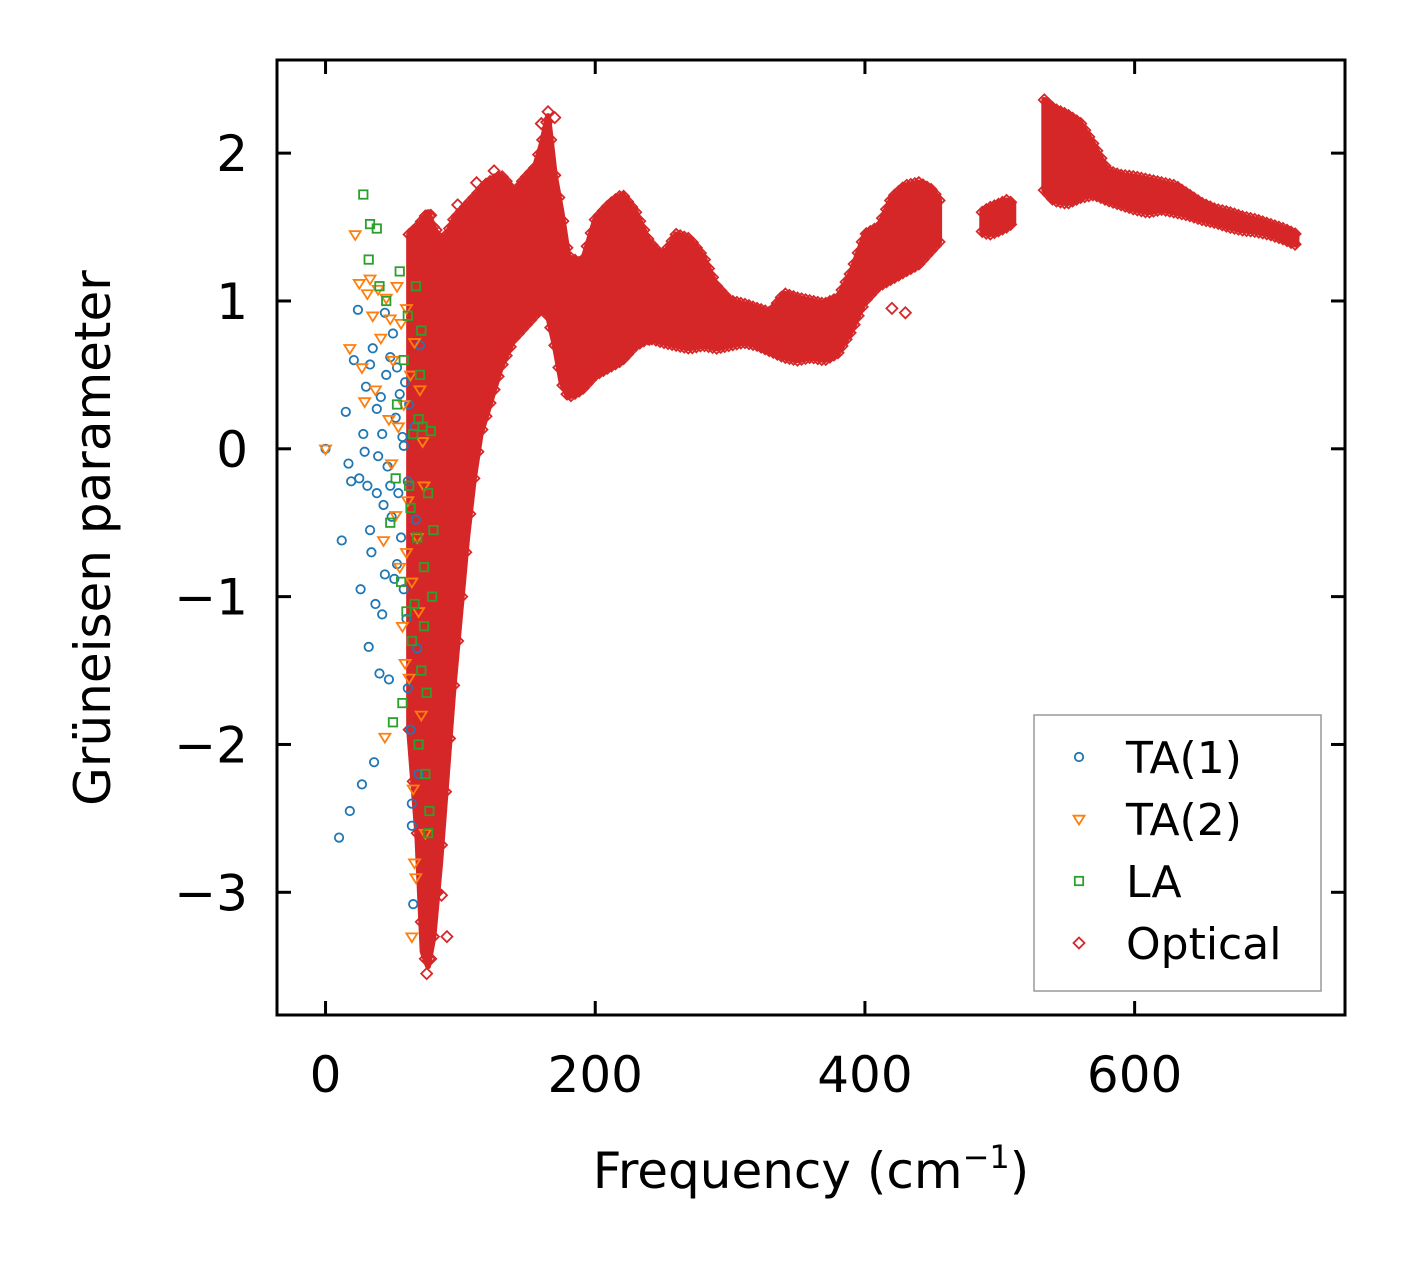  I want to click on legend-label-TA(2): TA(2), so click(1183, 820).